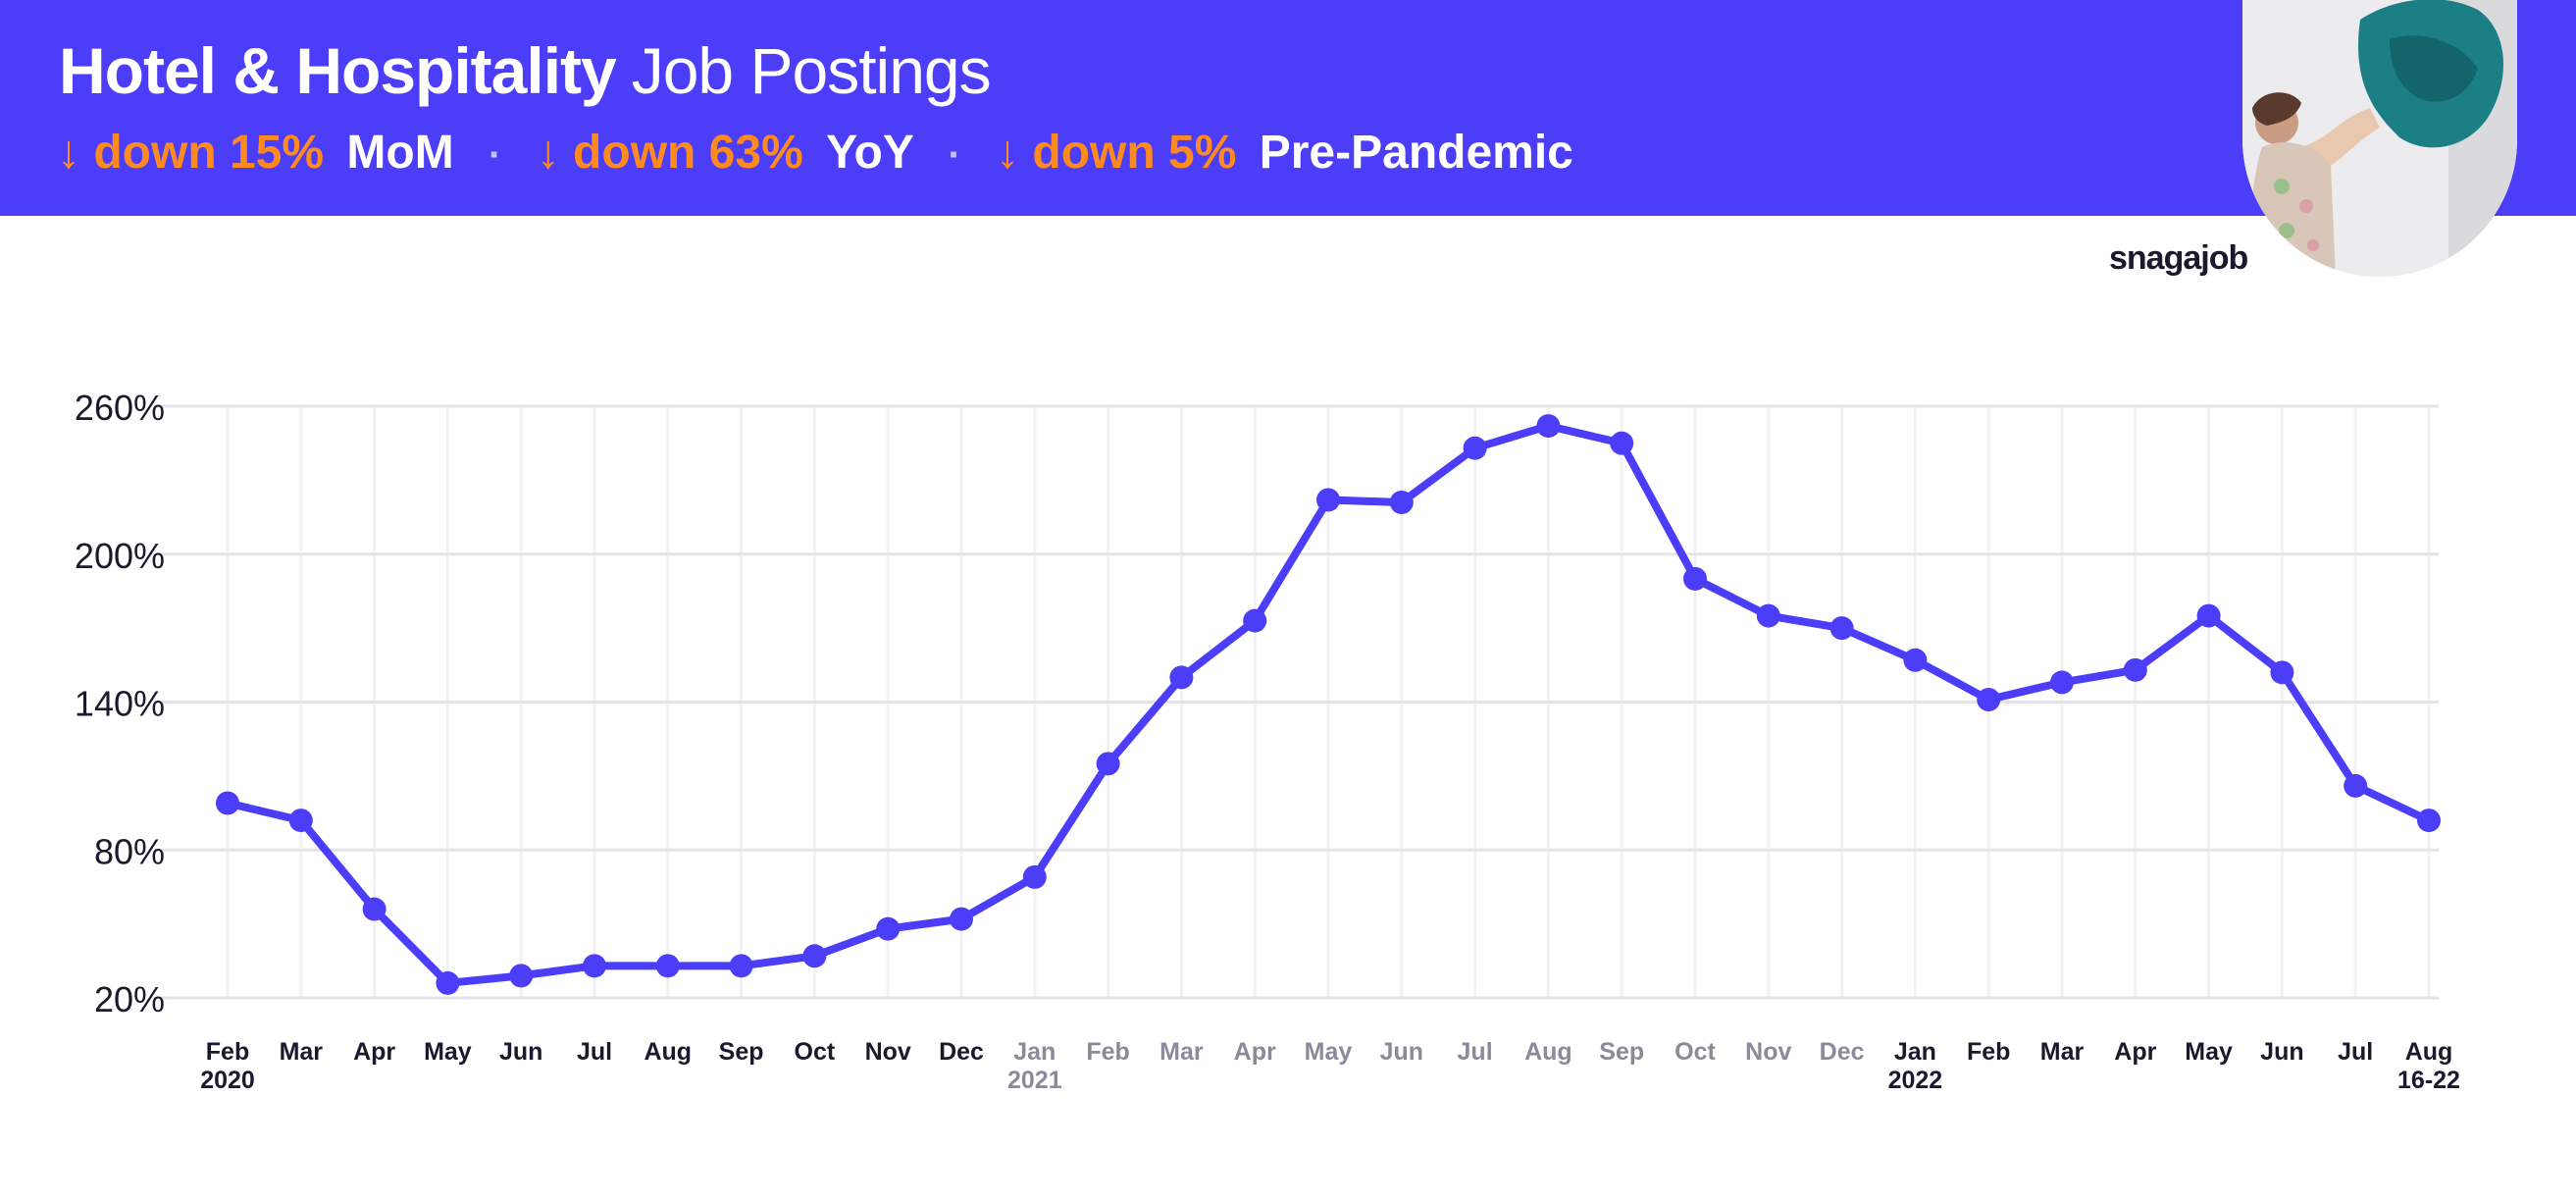  What do you see at coordinates (120, 704) in the screenshot?
I see `y-tick-label: 140%` at bounding box center [120, 704].